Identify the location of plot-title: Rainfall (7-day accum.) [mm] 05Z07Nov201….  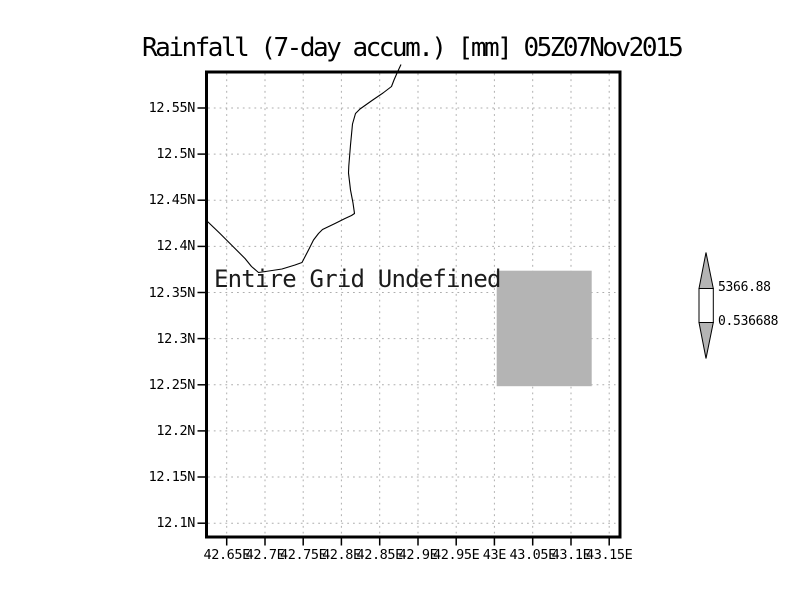
(413, 48).